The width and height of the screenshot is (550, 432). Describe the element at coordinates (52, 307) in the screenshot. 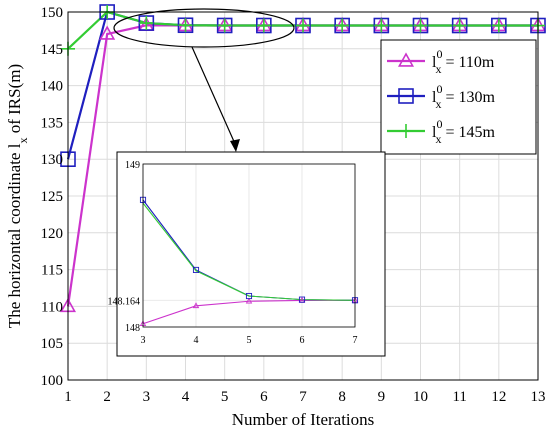

I see `y-tick-label: 110` at that location.